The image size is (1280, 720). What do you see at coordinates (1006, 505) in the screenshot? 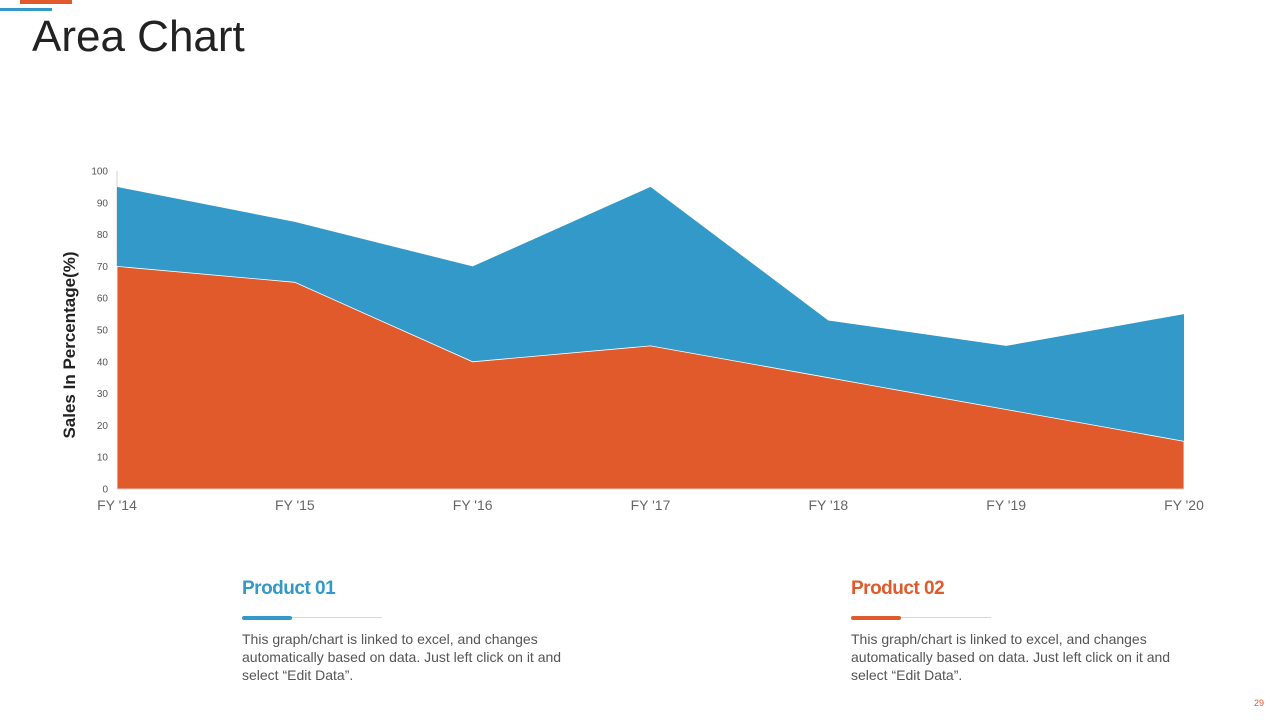
I see `x-tick-label: FY '19` at bounding box center [1006, 505].